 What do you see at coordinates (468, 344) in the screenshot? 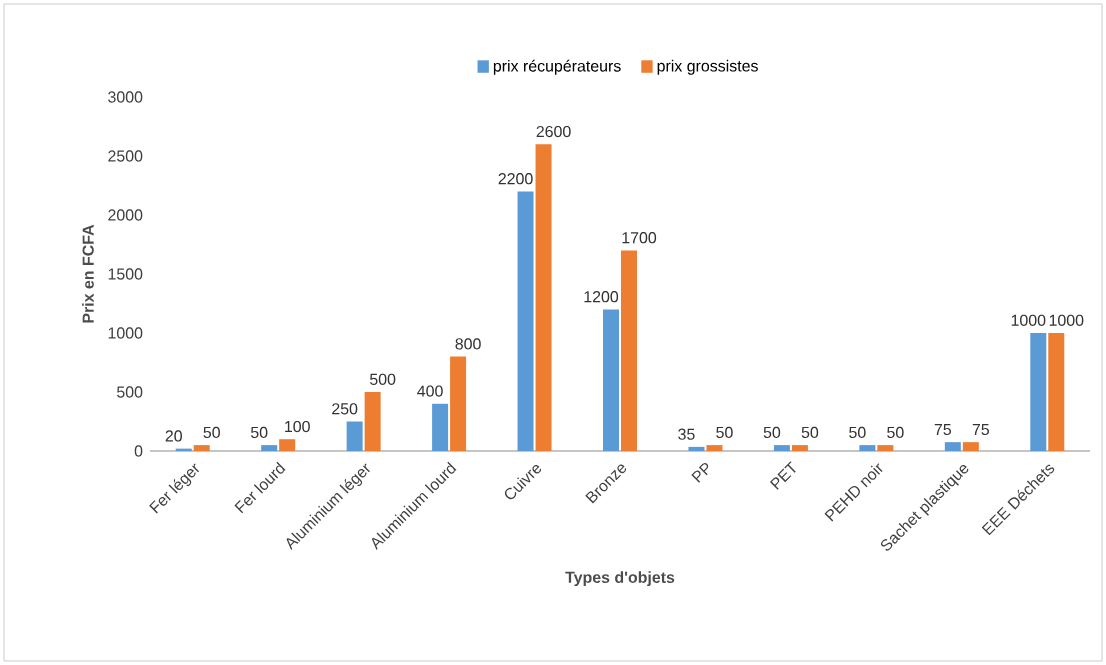
I see `data-label: 800` at bounding box center [468, 344].